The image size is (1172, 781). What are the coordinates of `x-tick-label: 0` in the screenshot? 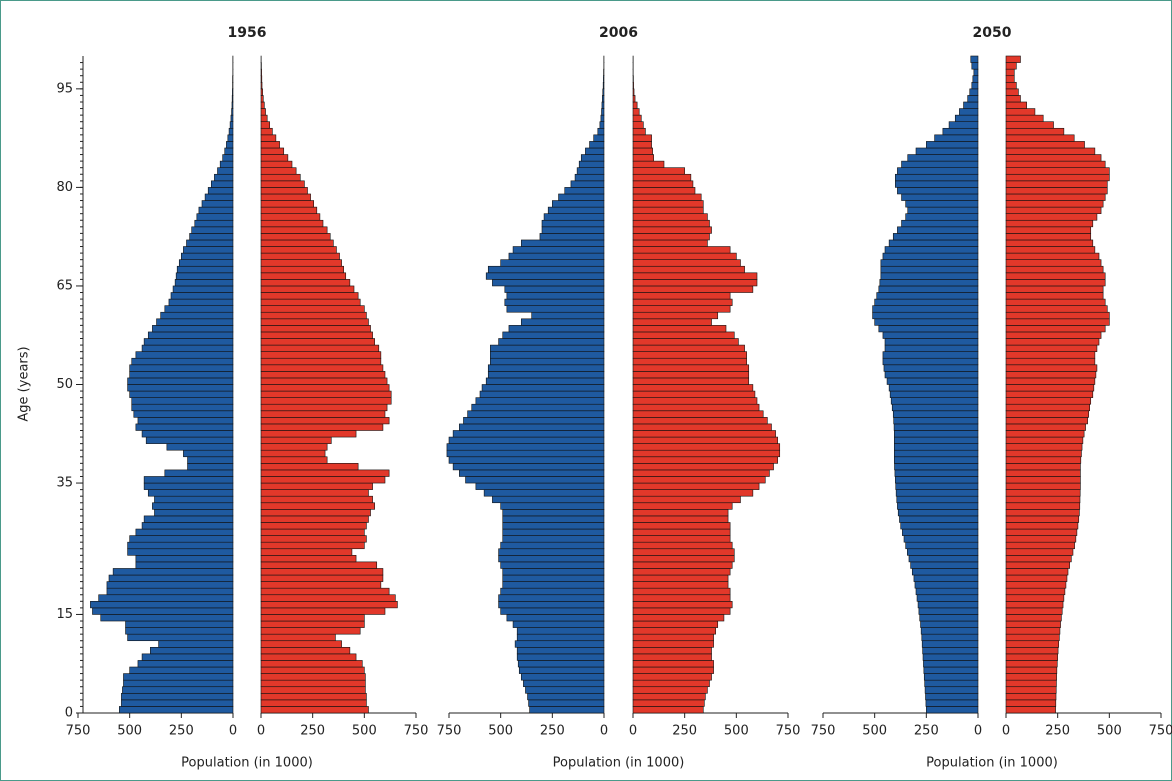 It's located at (633, 731).